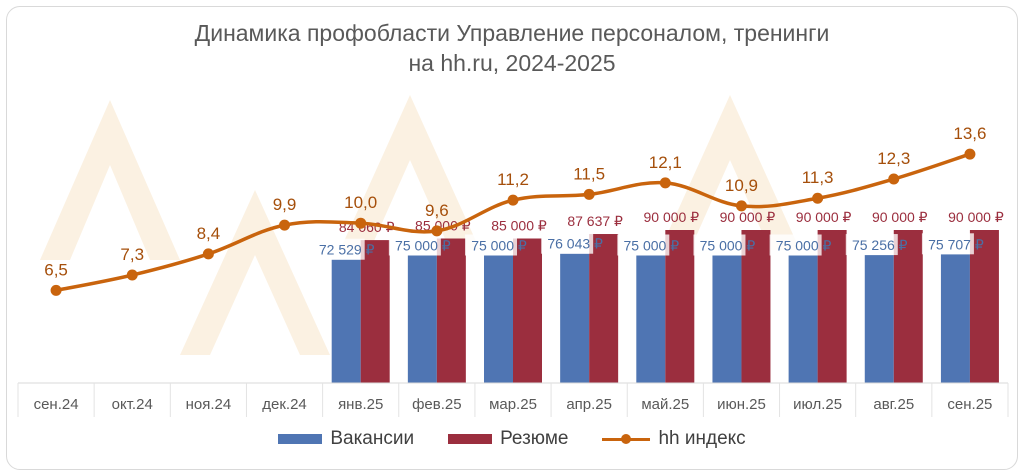 Image resolution: width=1024 pixels, height=476 pixels. Describe the element at coordinates (508, 439) in the screenshot. I see `legend-item-resumes: Резюме` at that location.